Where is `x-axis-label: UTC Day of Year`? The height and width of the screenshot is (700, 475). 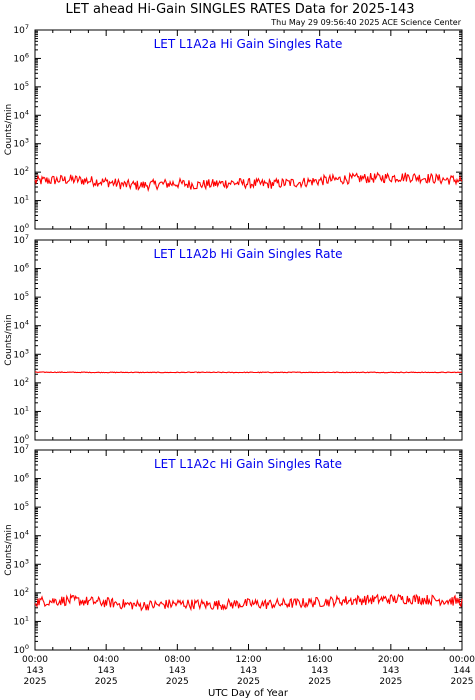 x-axis-label: UTC Day of Year is located at coordinates (248, 693).